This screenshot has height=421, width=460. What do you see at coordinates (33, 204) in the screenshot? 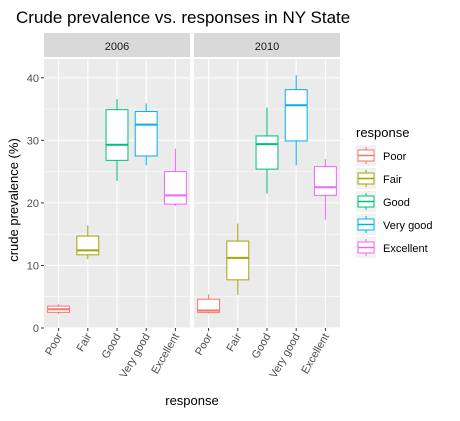
I see `y-tick-label: 20` at bounding box center [33, 204].